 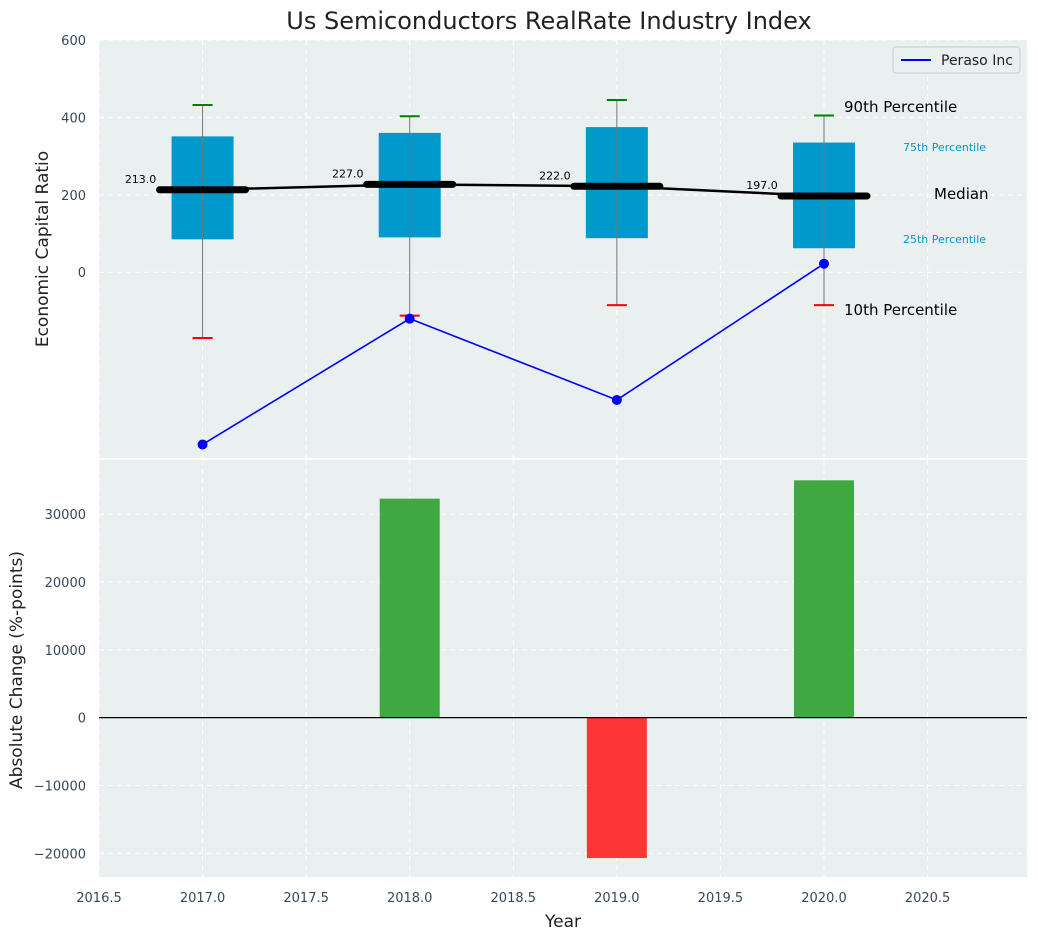 I want to click on median-label-1: 227.0, so click(x=348, y=173).